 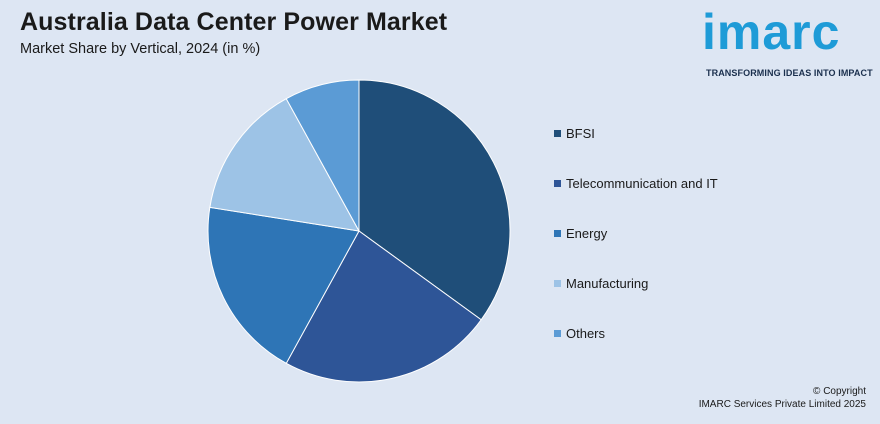 What do you see at coordinates (140, 49) in the screenshot?
I see `chart-subtitle: Market Share by Vertical, 2024 (in %)` at bounding box center [140, 49].